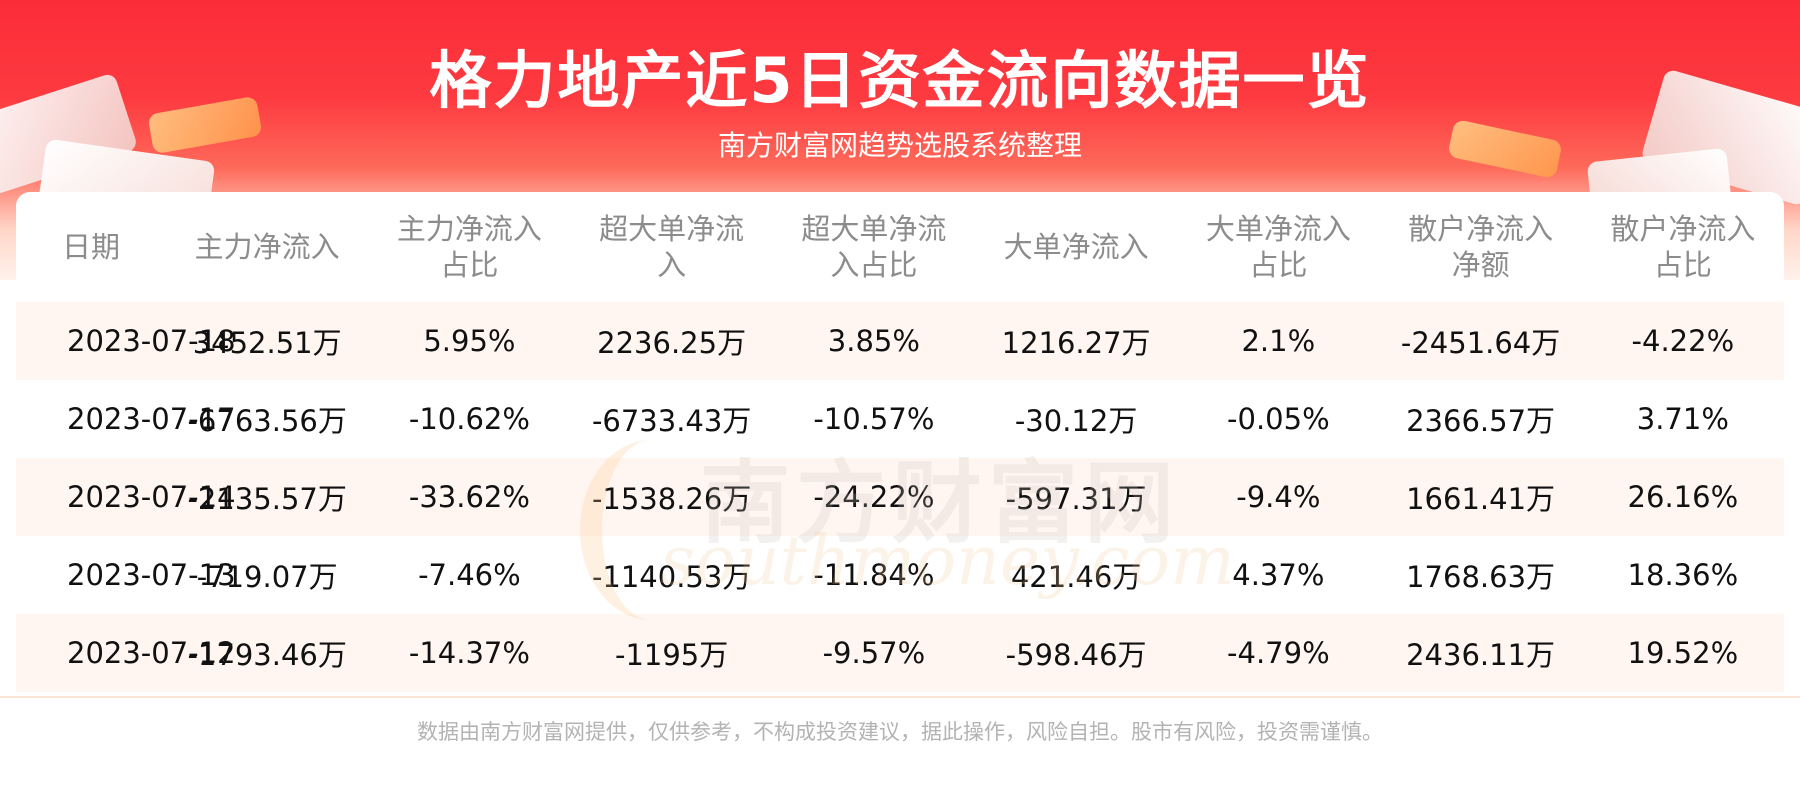  I want to click on page-subtitle: 南方财富网趋势选股系统整理, so click(899, 145).